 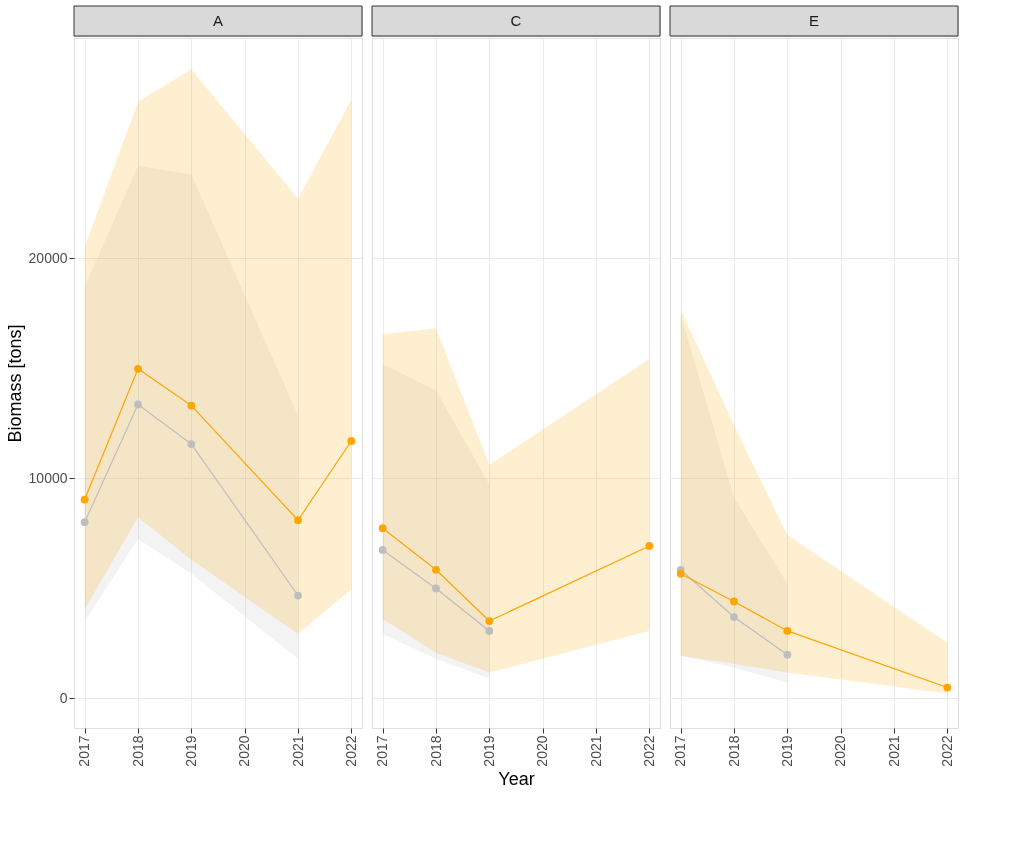 I want to click on y-axis-title: Biomass [tons], so click(x=14, y=383).